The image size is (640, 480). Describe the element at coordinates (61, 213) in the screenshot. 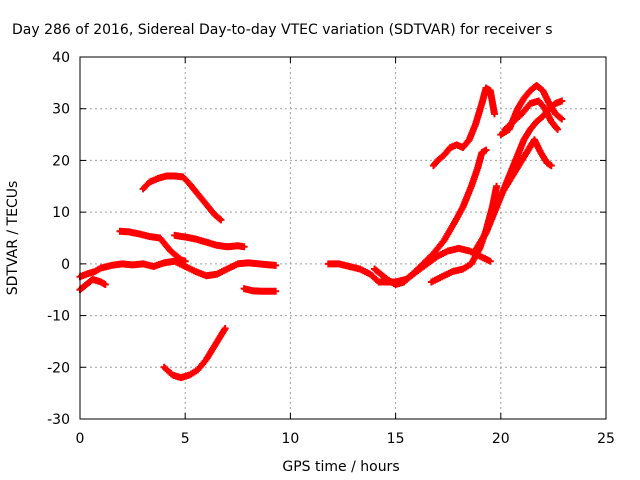

I see `y-tick-label: 10` at that location.